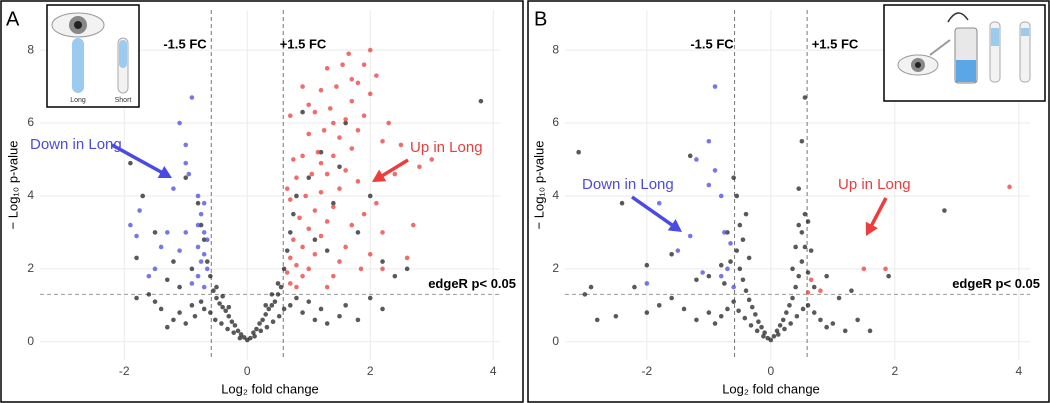  What do you see at coordinates (493, 371) in the screenshot?
I see `x-tick-label: 4` at bounding box center [493, 371].